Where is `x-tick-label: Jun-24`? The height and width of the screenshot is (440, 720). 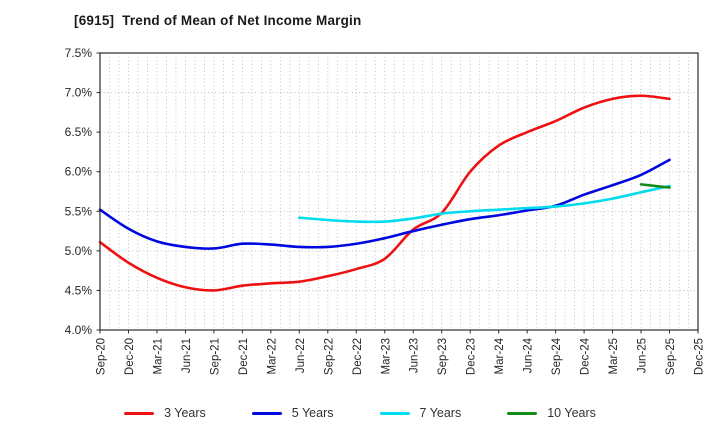 x-tick-label: Jun-24 is located at coordinates (529, 355).